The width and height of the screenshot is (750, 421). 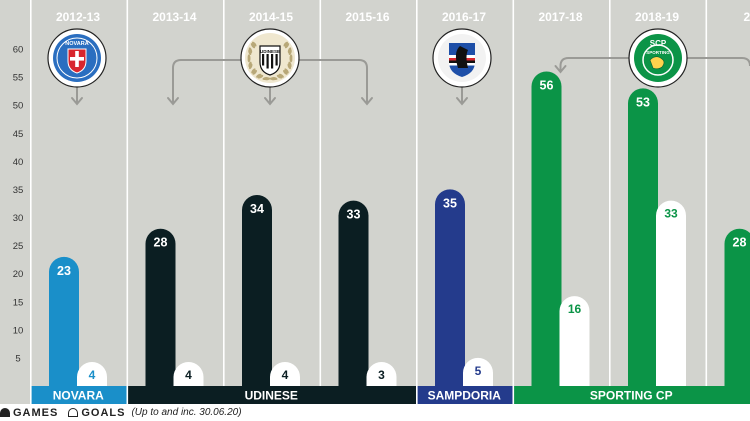 I want to click on season-label: 2018-19, so click(x=657, y=17).